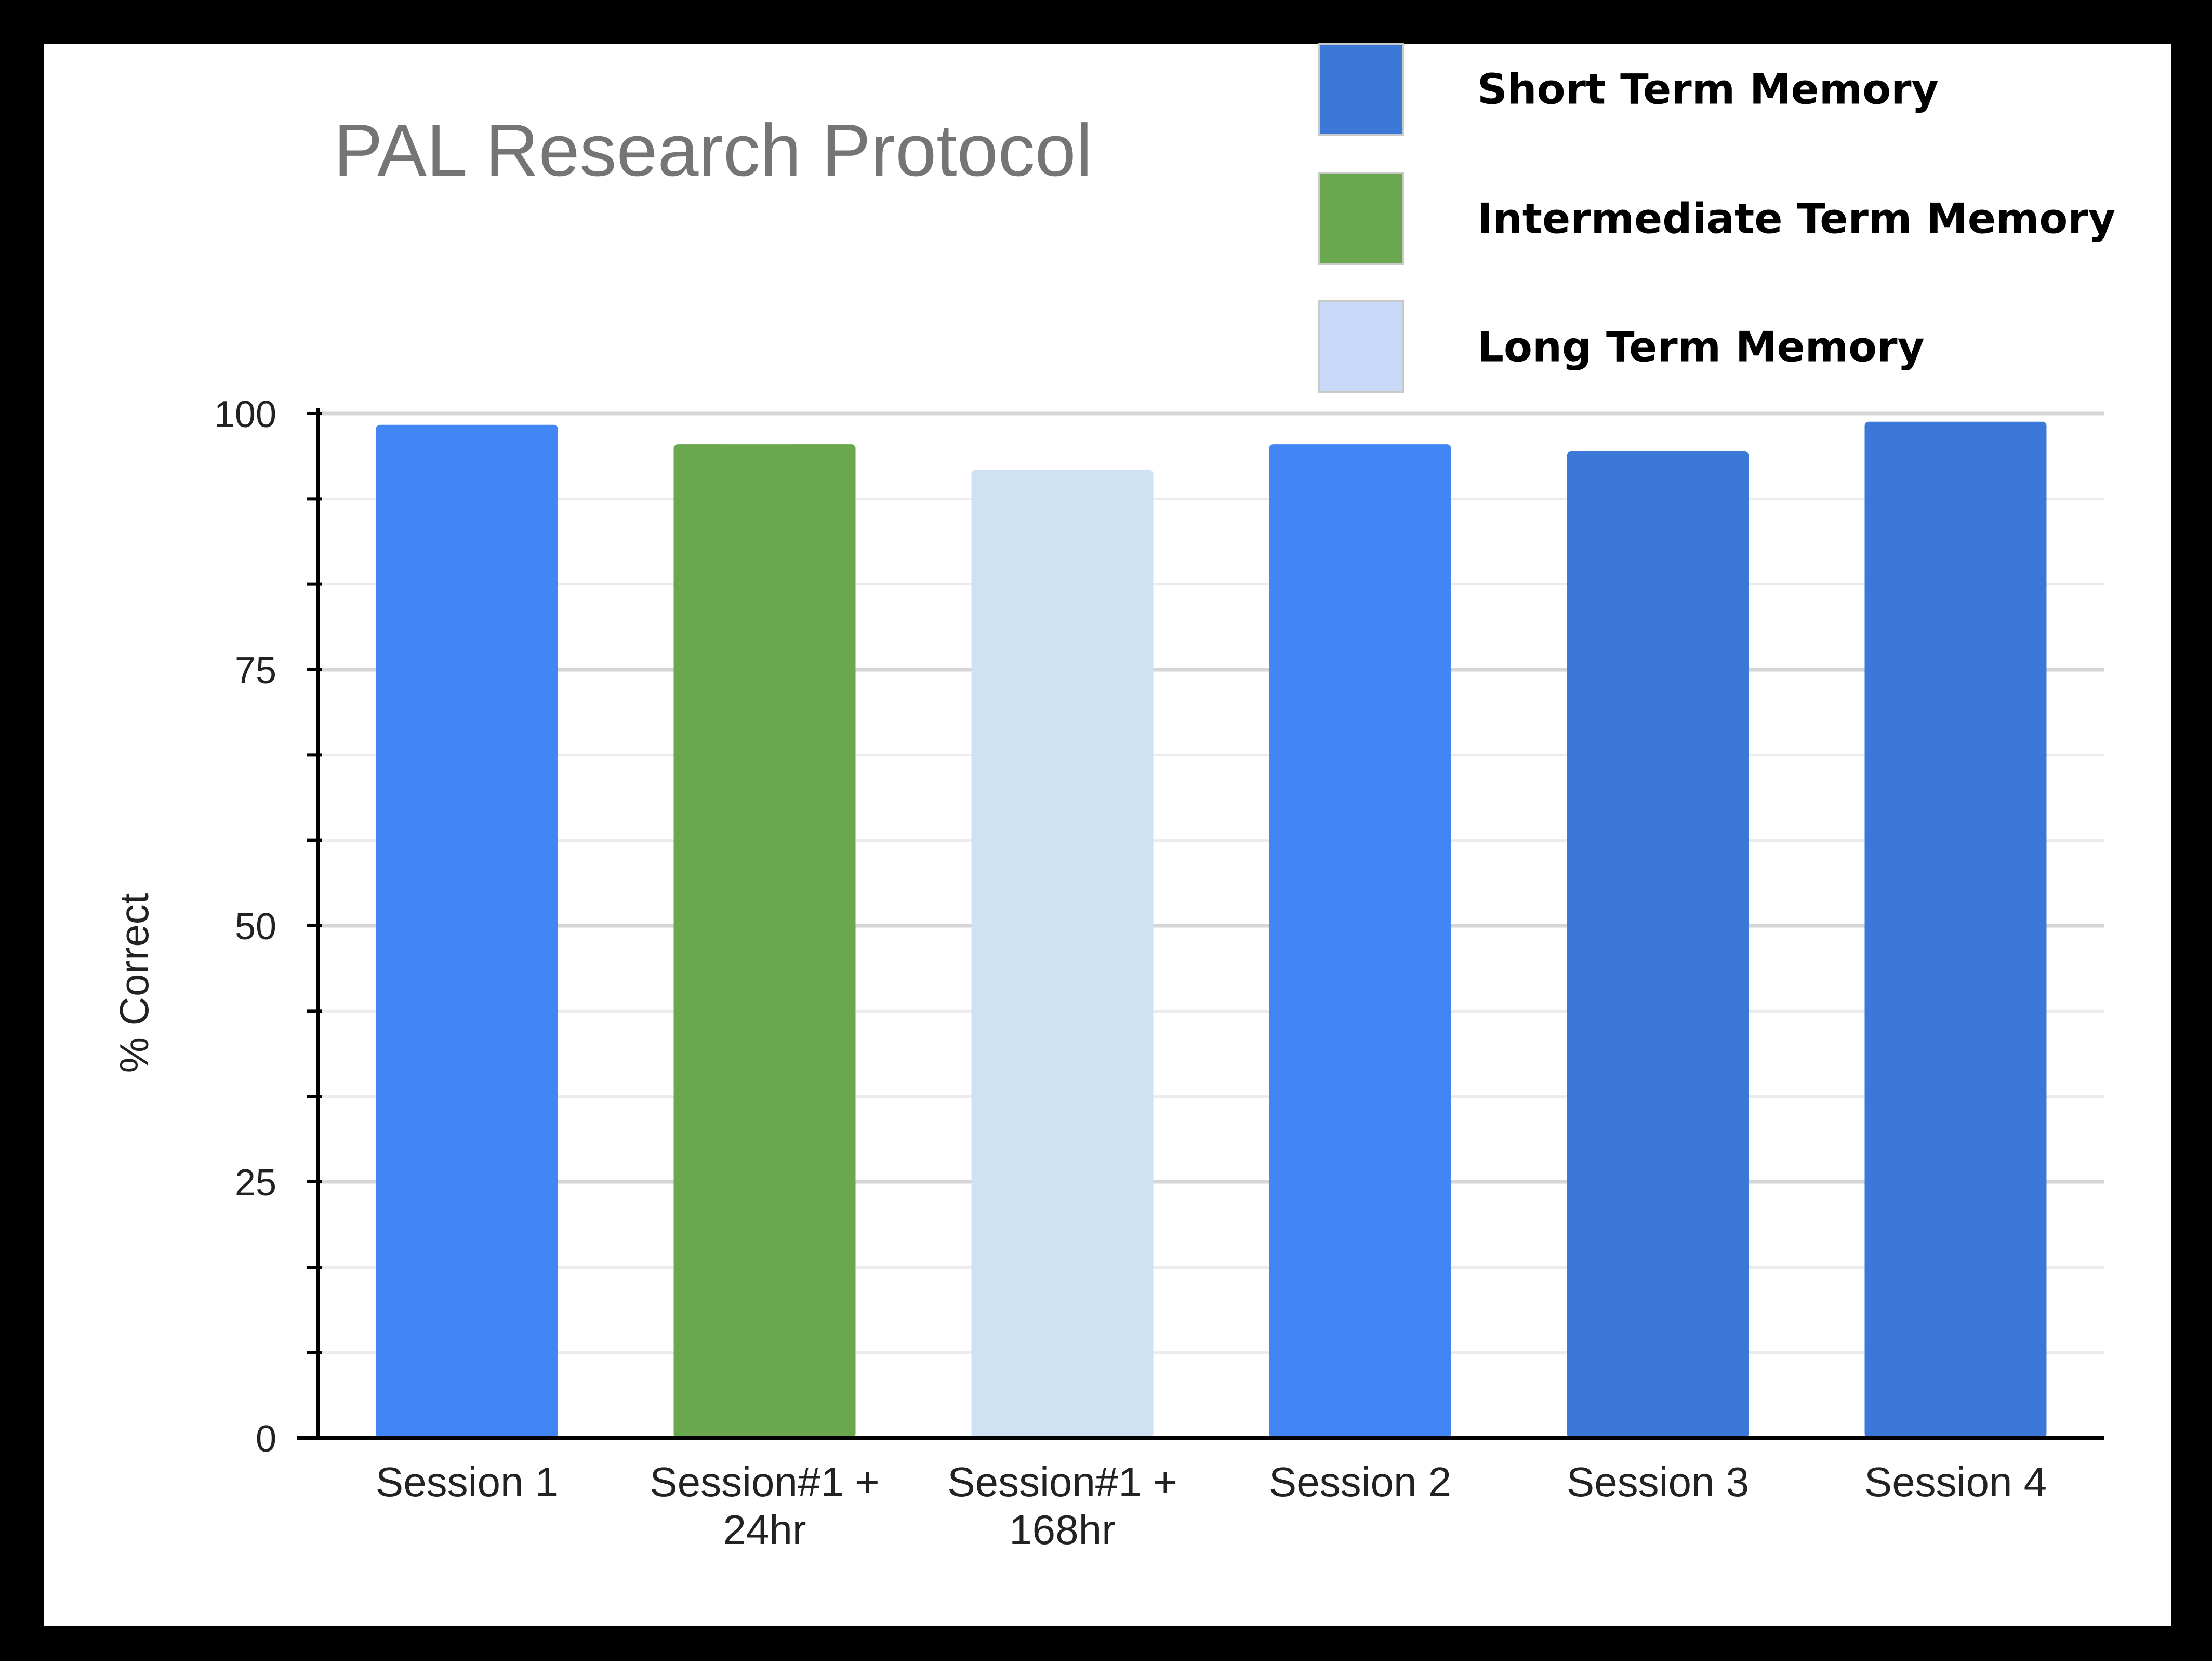  I want to click on x-tick-label: Session 3, so click(1658, 1482).